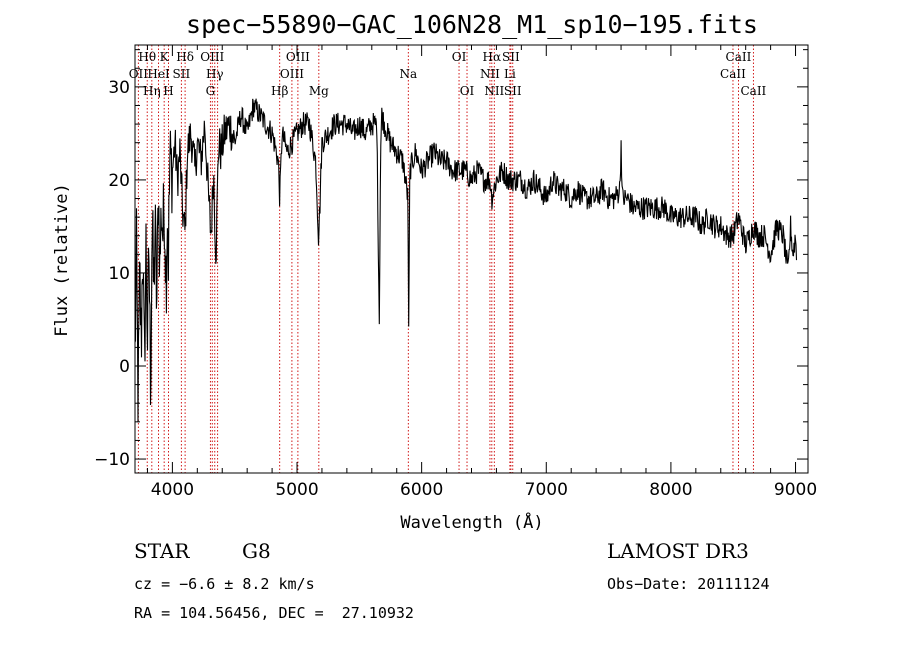  I want to click on x-tick-label: 6000, so click(421, 490).